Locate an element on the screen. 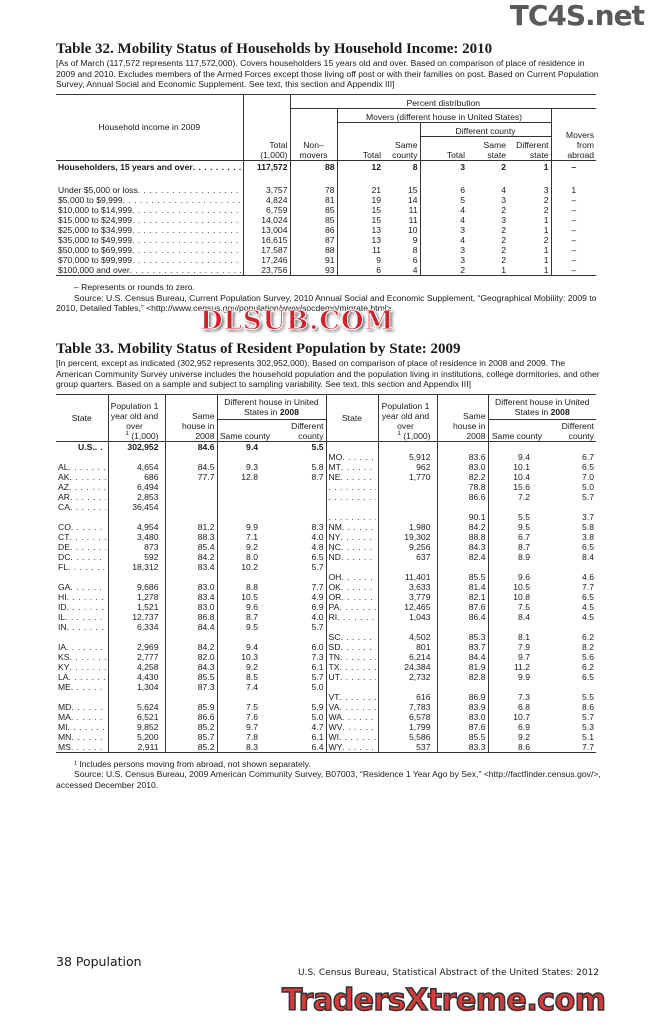 This screenshot has height=1024, width=652. state-label: AK is located at coordinates (82, 476).